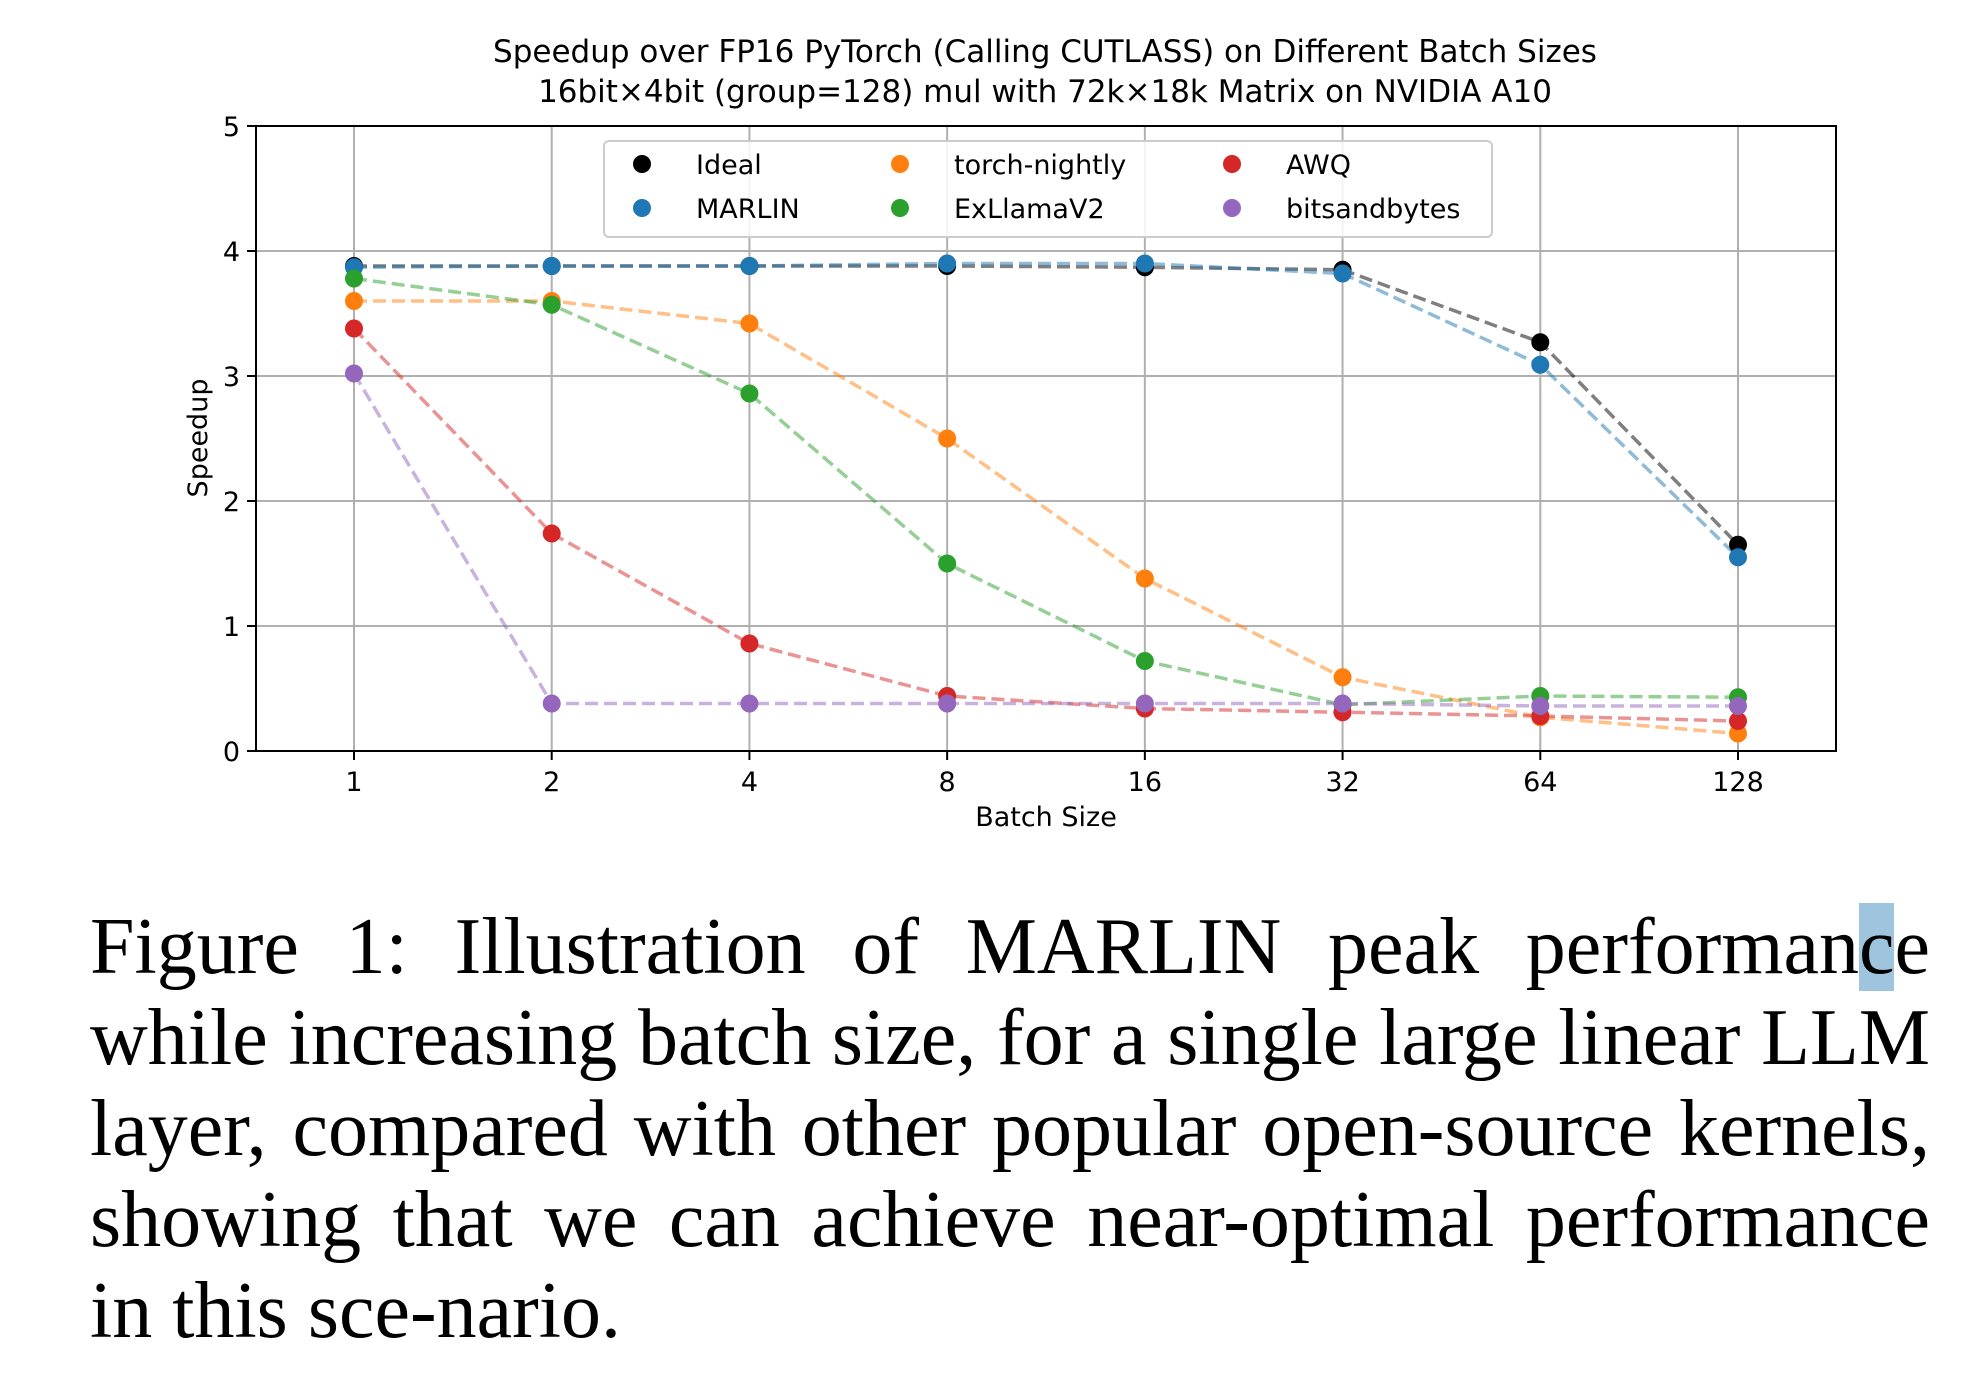  What do you see at coordinates (1232, 164) in the screenshot?
I see `legend-marker-awq` at bounding box center [1232, 164].